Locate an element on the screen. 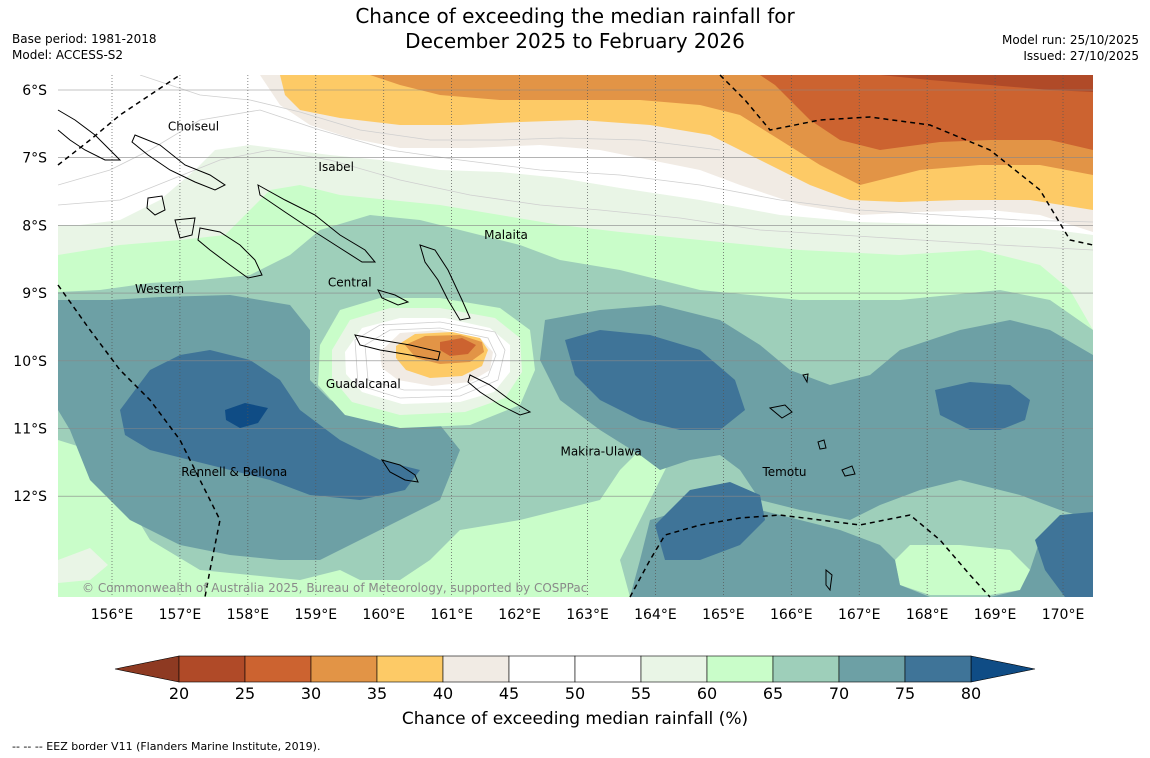 The width and height of the screenshot is (1150, 758). lon-label: 161°E is located at coordinates (451, 615).